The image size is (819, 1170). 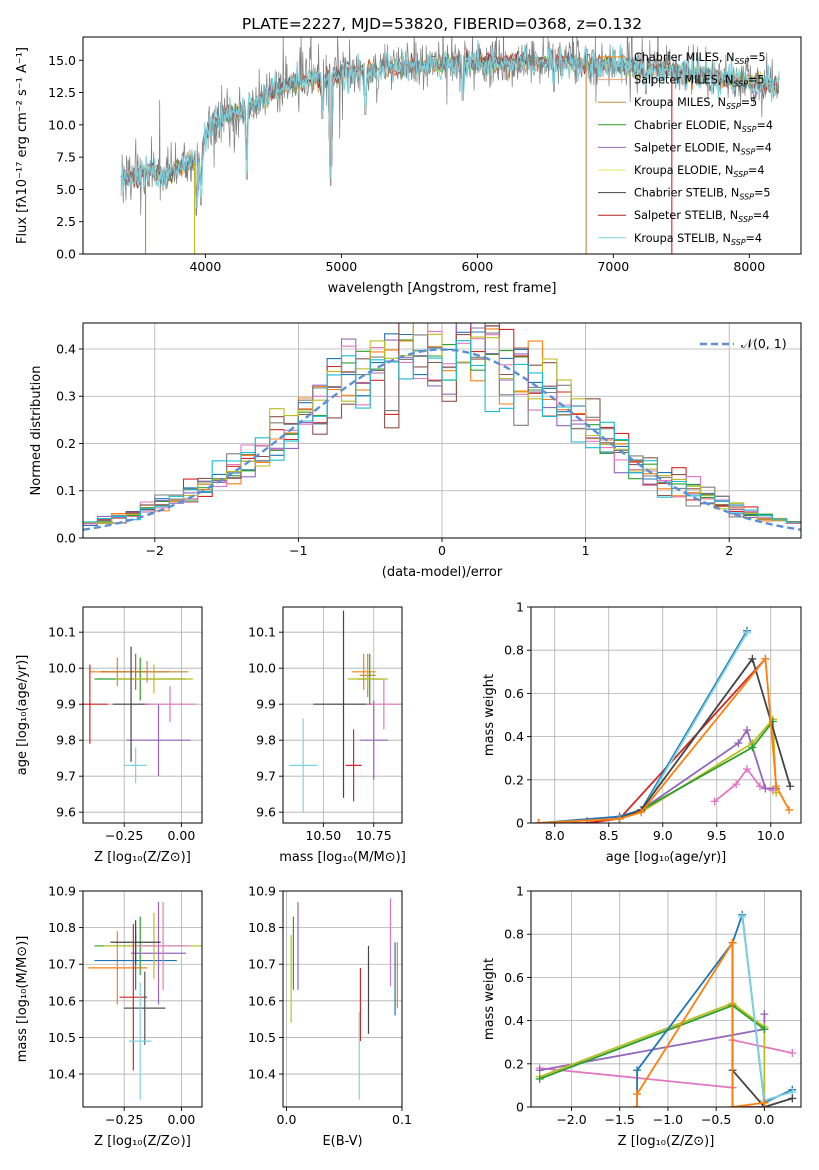 What do you see at coordinates (699, 81) in the screenshot?
I see `legend-label: Salpeter MILES, NSSP=5` at bounding box center [699, 81].